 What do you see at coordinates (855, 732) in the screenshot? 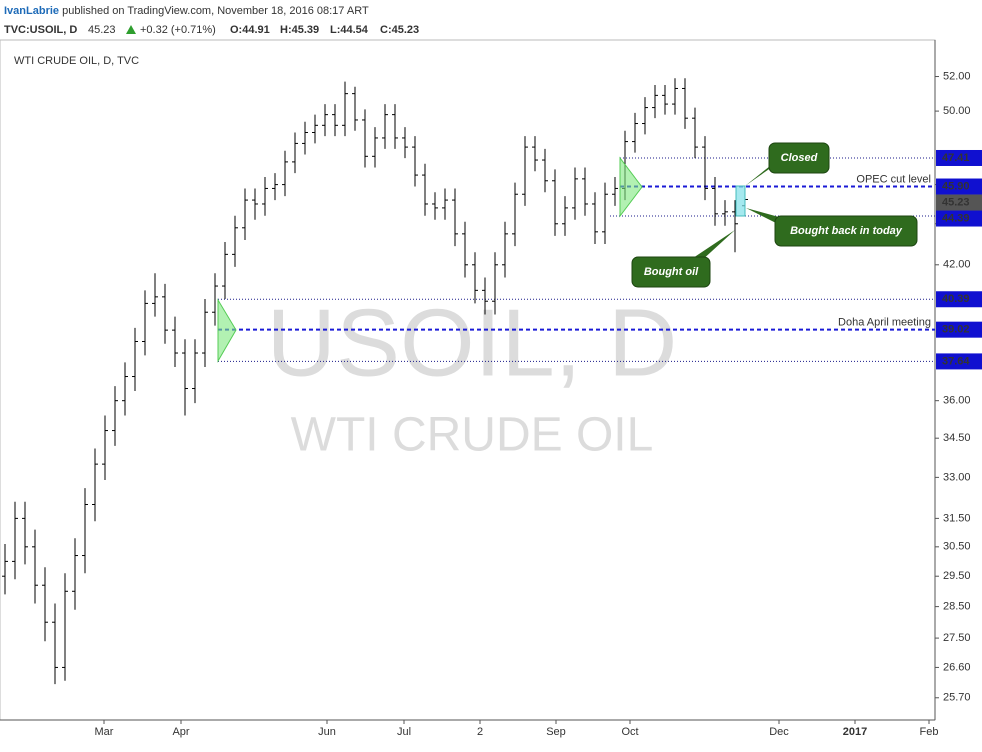
I see `x-tick-label: 2017` at bounding box center [855, 732].